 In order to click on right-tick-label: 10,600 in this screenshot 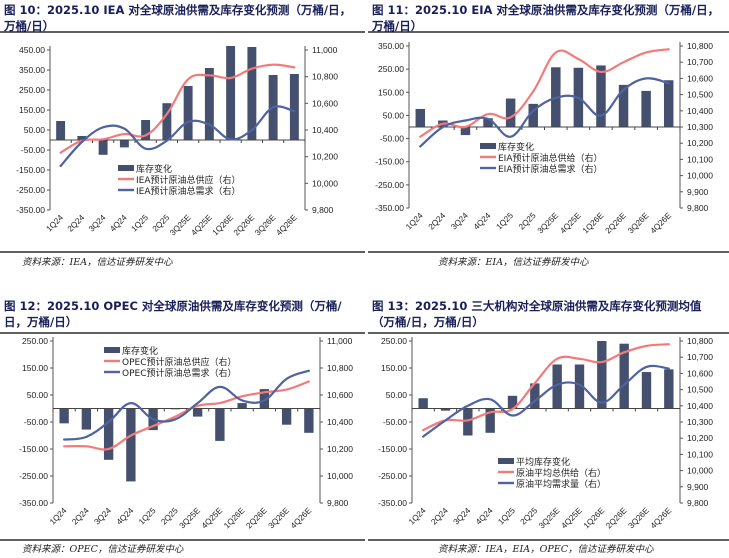, I will do `click(340, 395)`.